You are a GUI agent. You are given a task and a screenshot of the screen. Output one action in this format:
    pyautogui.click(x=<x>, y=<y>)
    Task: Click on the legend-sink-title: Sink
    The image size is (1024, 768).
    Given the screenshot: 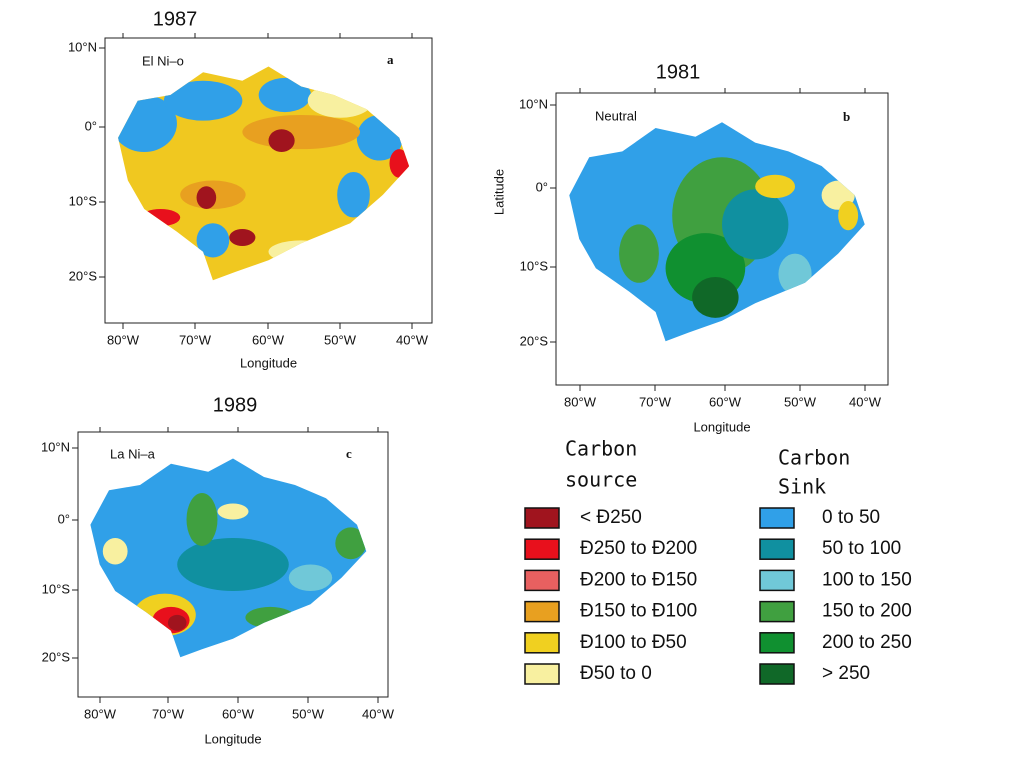 What is the action you would take?
    pyautogui.click(x=802, y=487)
    